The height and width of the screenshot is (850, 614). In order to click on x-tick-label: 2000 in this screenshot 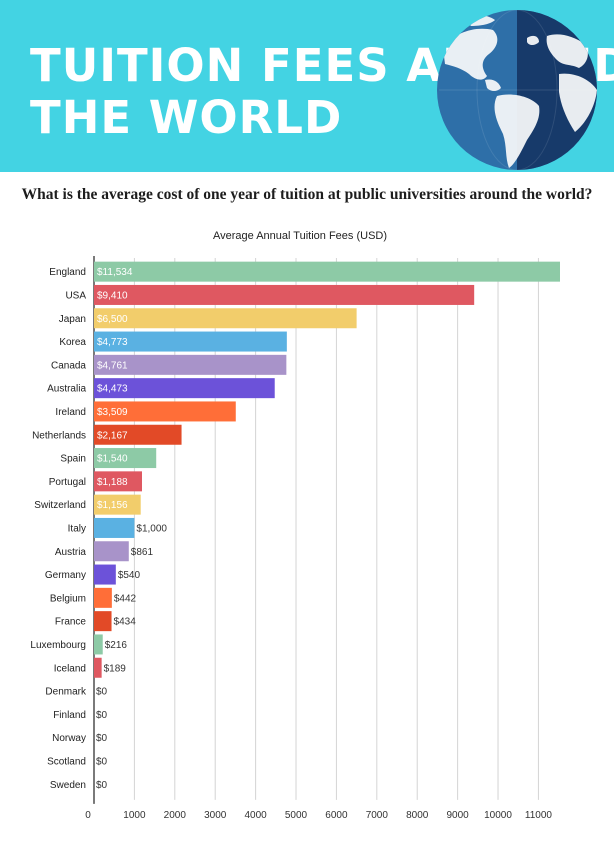, I will do `click(175, 815)`.